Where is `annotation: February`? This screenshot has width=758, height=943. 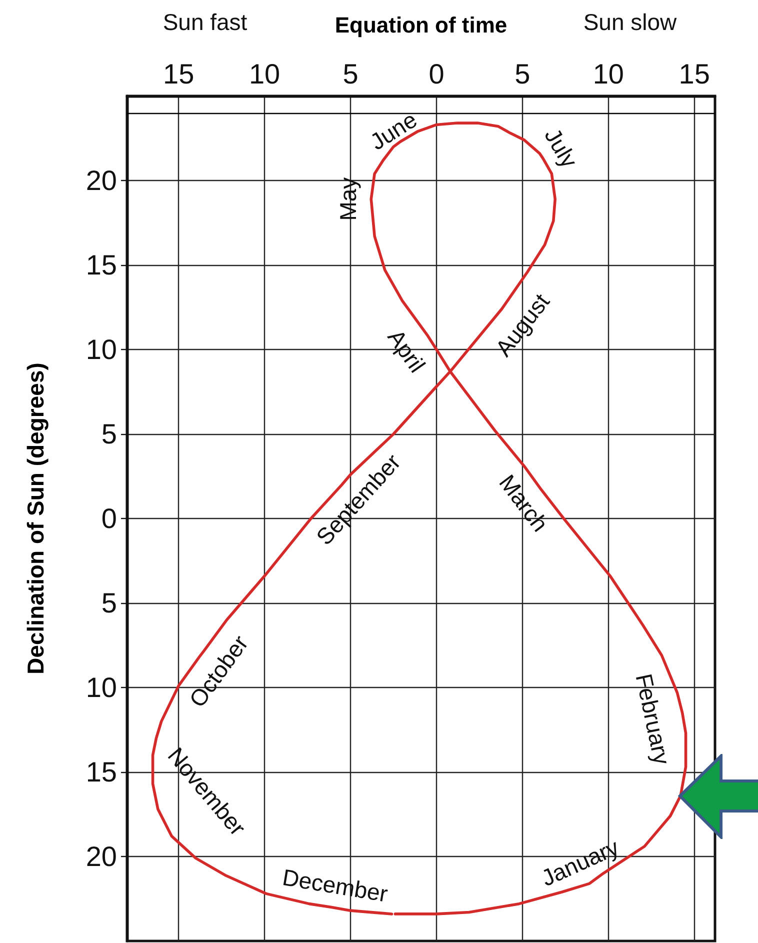 annotation: February is located at coordinates (653, 719).